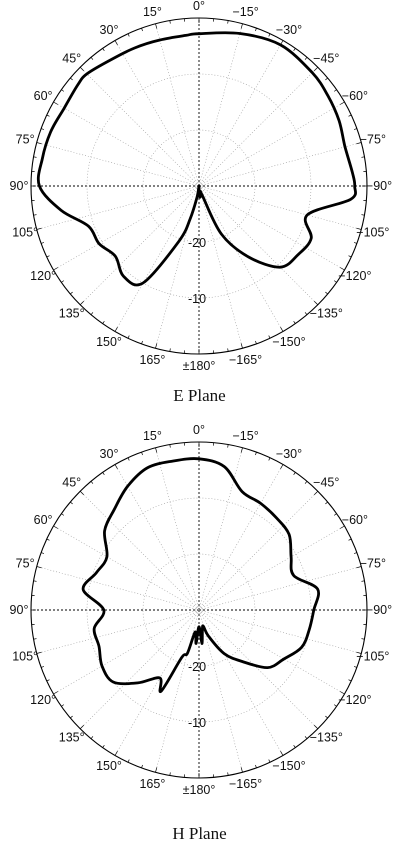 The height and width of the screenshot is (848, 399). Describe the element at coordinates (326, 59) in the screenshot. I see `angle-tick-label: −45°` at that location.